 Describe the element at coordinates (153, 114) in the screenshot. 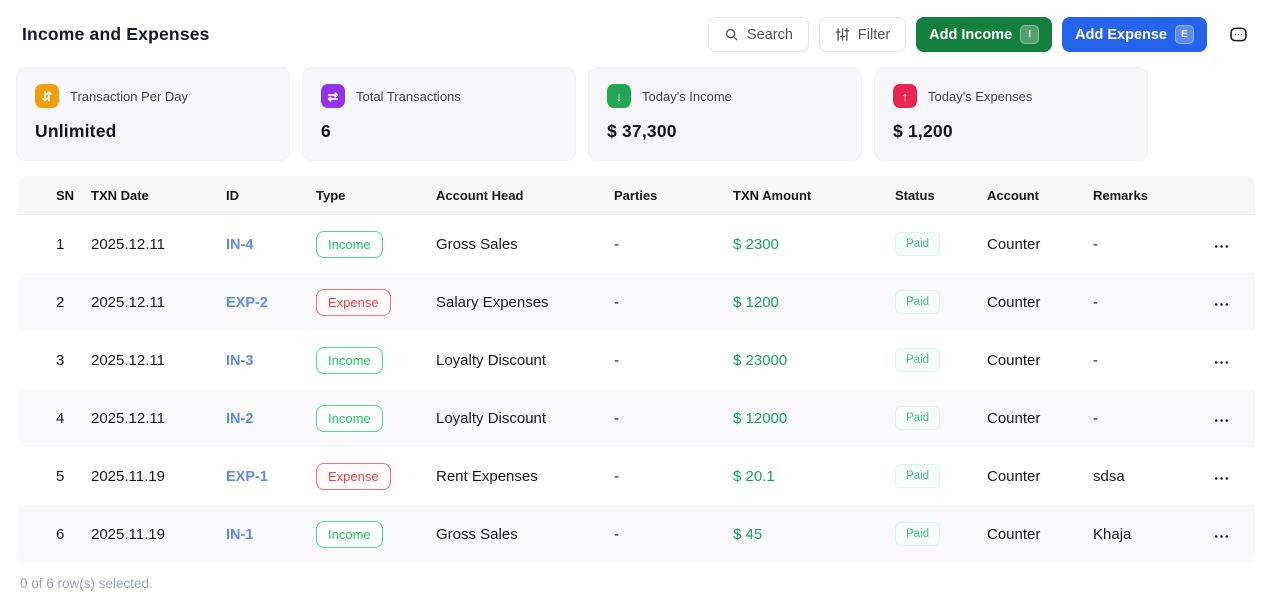

I see `stat-card-transaction-per-day: ⇵ Transaction Per Day Unlimited` at that location.